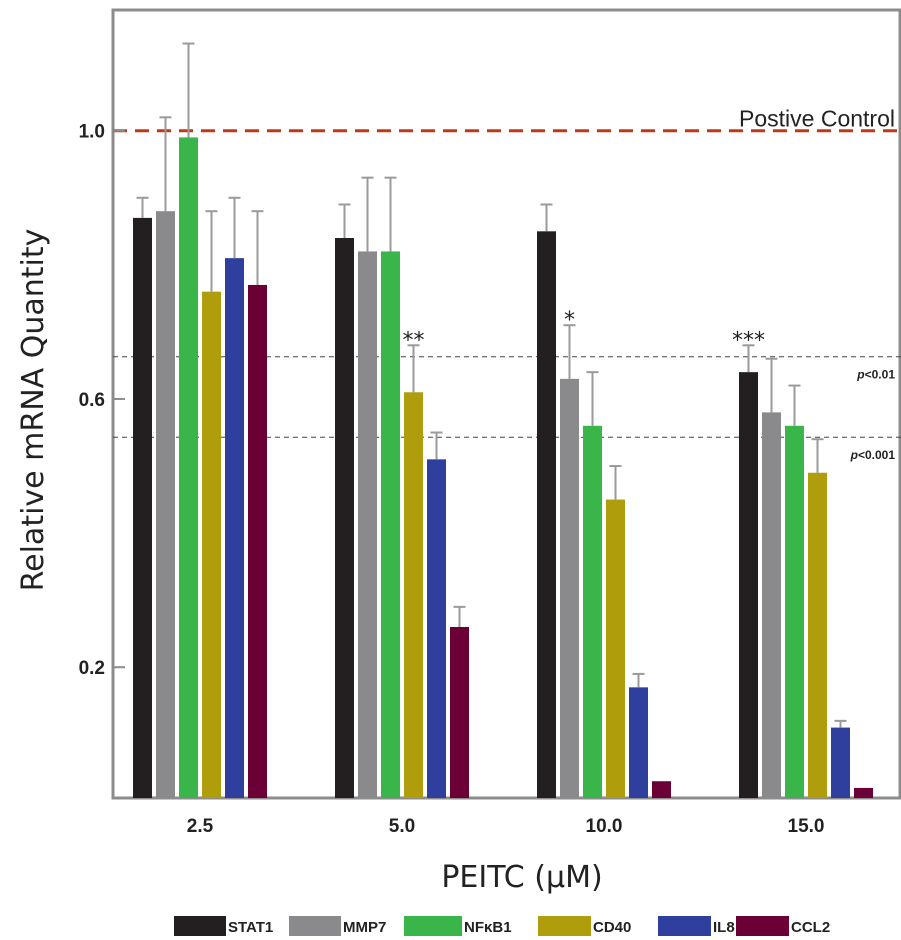 This screenshot has height=940, width=901. Describe the element at coordinates (817, 119) in the screenshot. I see `positive-control-label: Postive Control` at that location.